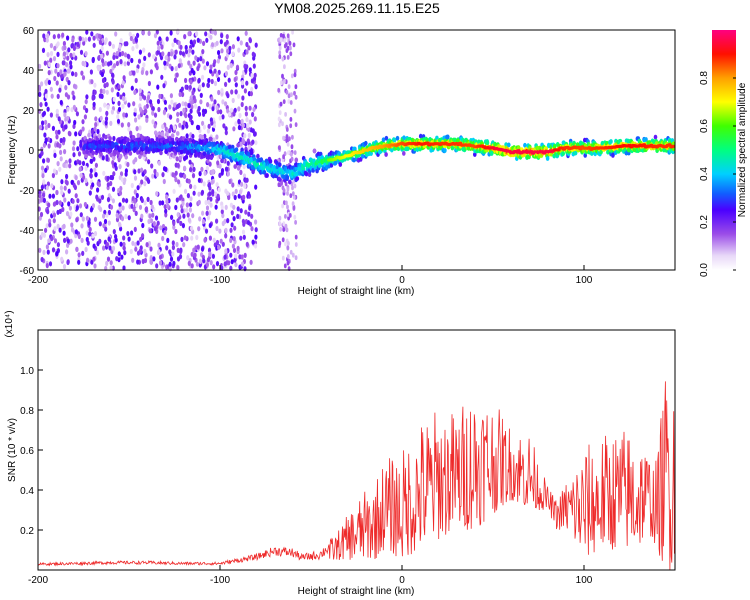 The height and width of the screenshot is (600, 750). I want to click on spectrogram-x-tick-label: 0, so click(402, 280).